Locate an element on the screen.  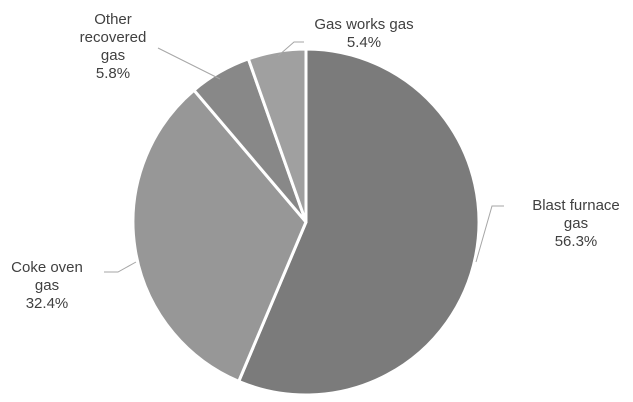
slice-category-label: Coke oven is located at coordinates (47, 267).